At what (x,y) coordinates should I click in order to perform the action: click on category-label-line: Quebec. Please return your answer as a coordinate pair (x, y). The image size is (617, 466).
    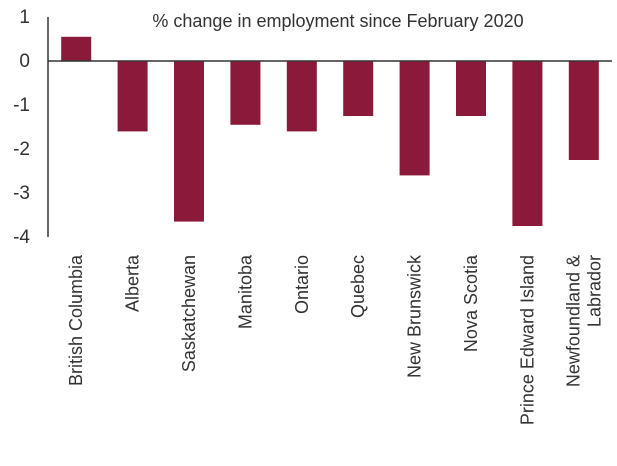
    Looking at the image, I should click on (358, 286).